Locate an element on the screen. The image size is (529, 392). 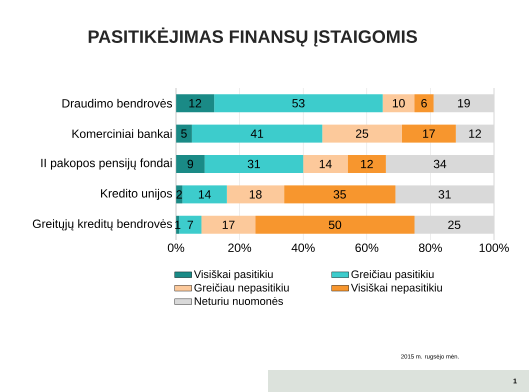
data-label: 53 is located at coordinates (298, 103).